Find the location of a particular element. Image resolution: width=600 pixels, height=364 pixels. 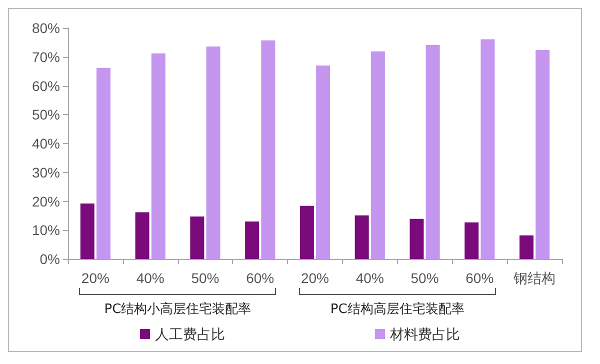

y-tick-label: 10% is located at coordinates (46, 230).